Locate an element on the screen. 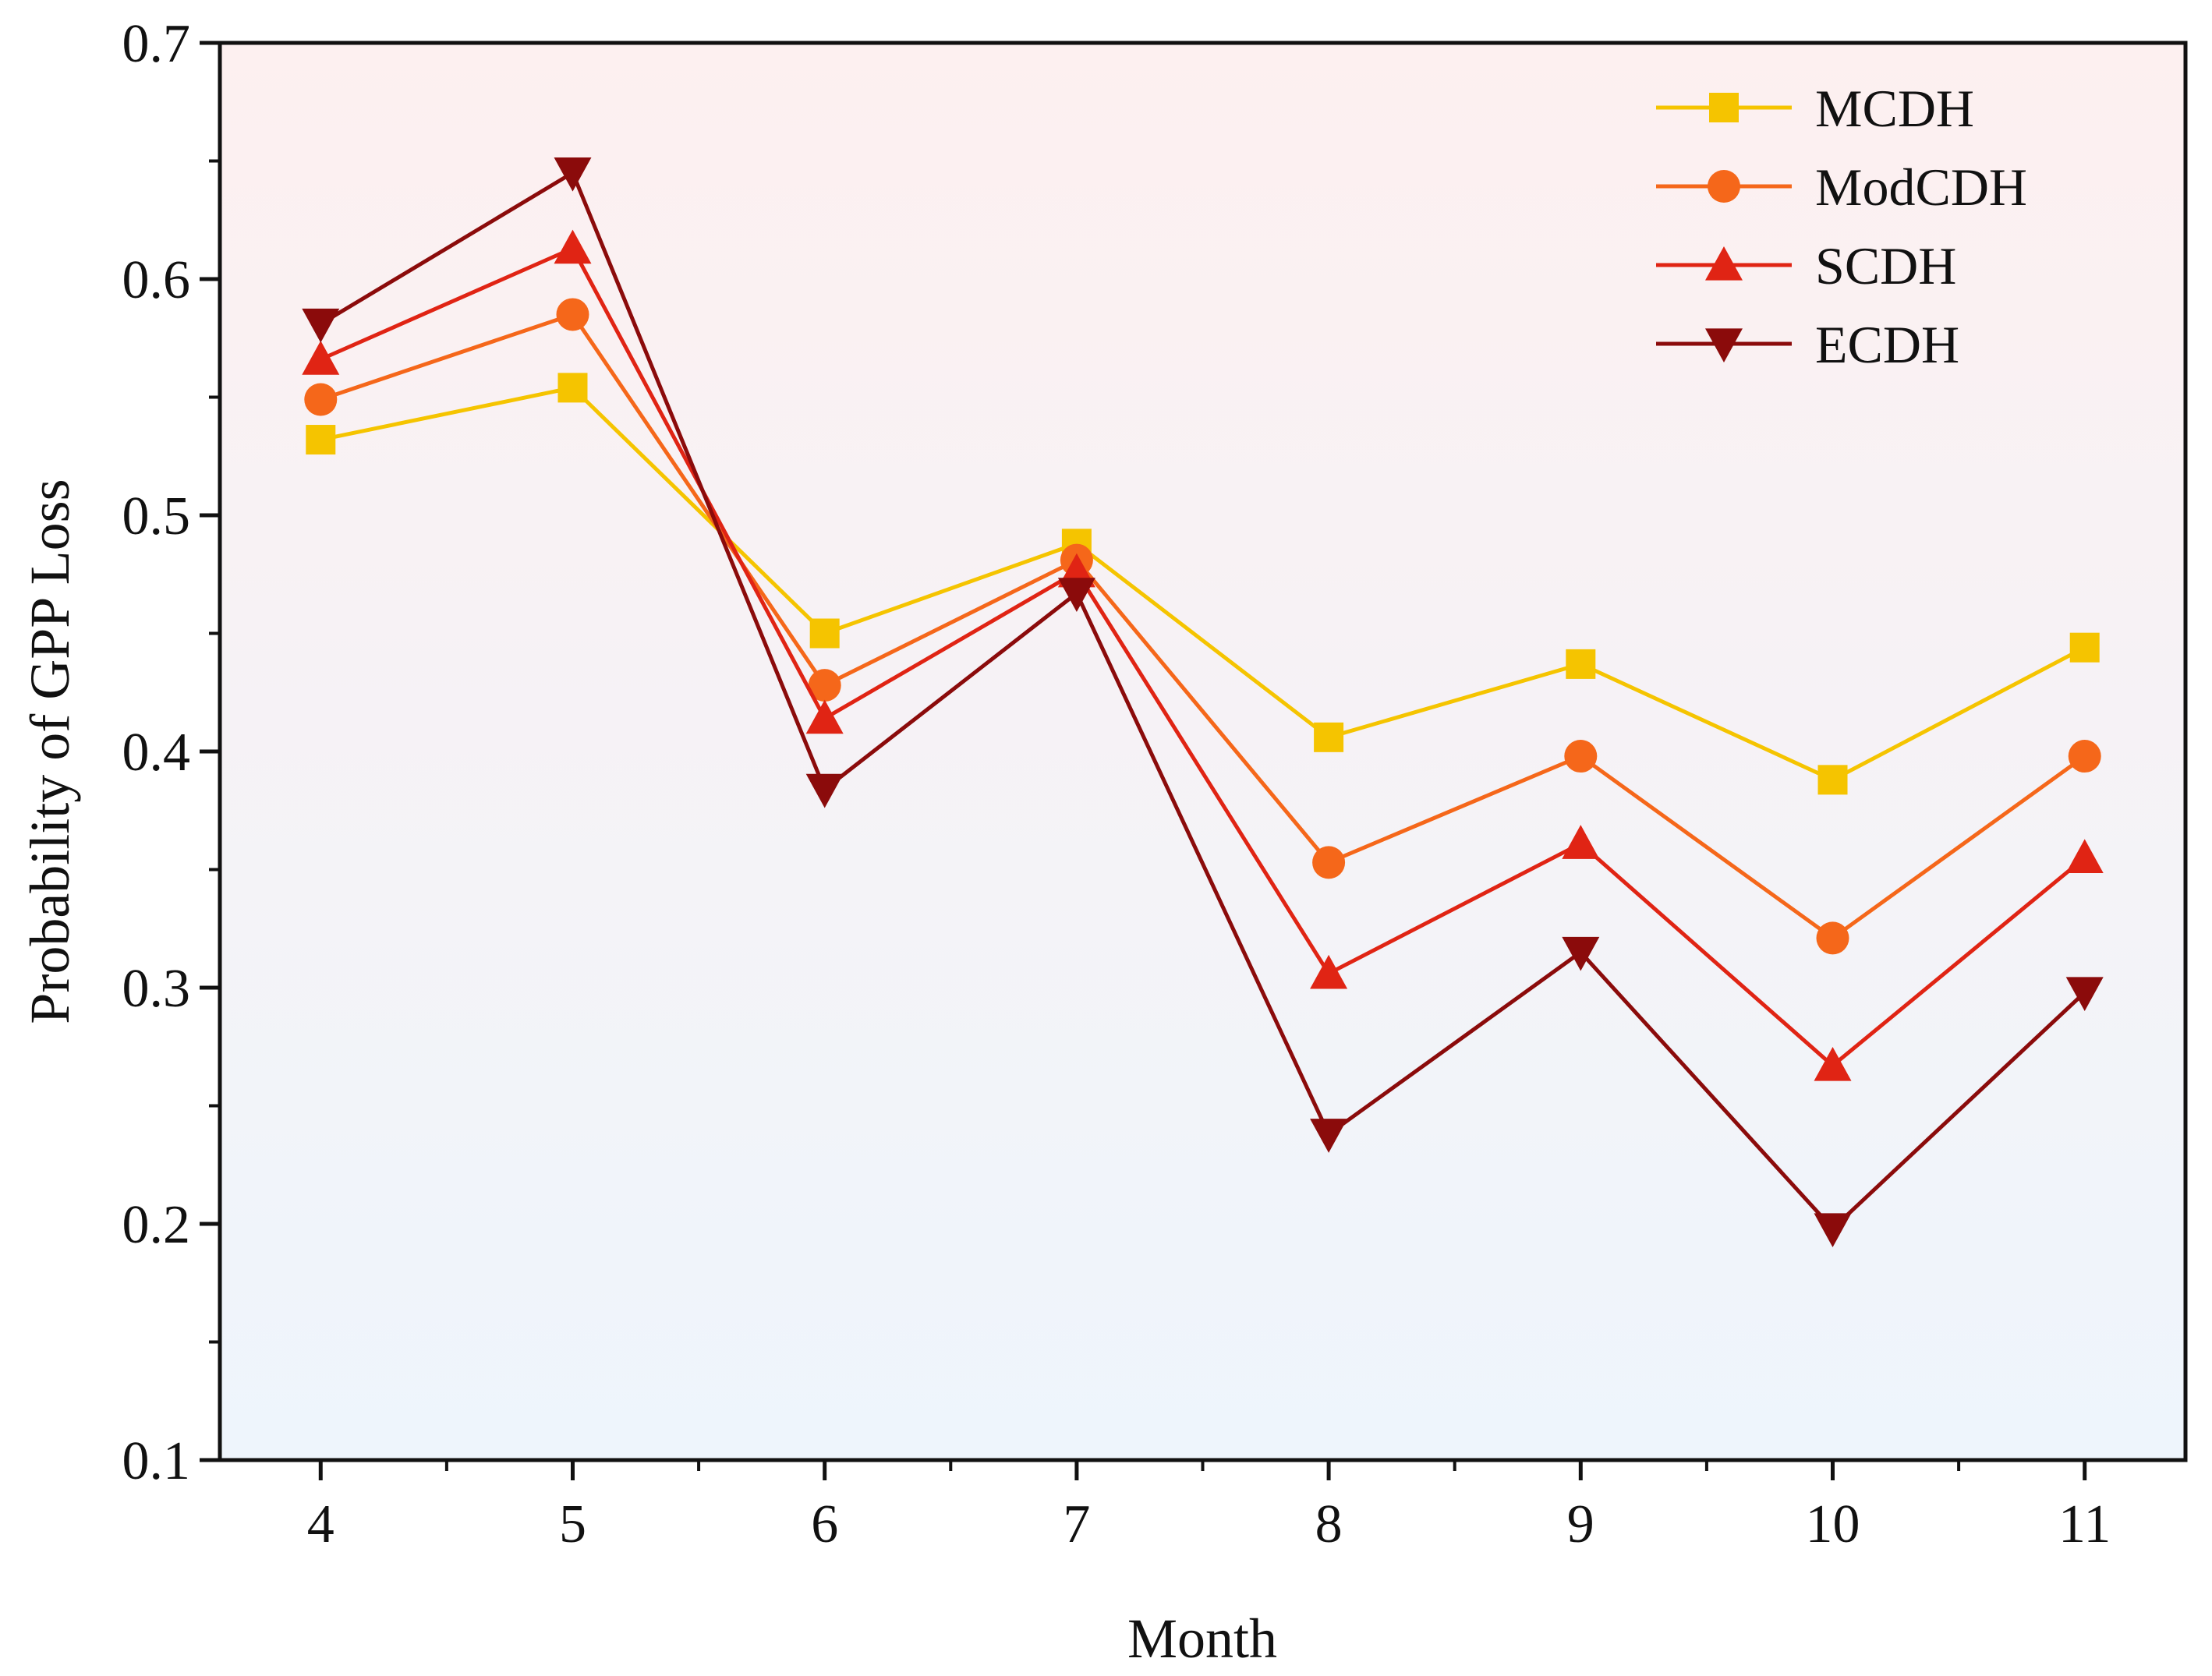 The height and width of the screenshot is (1676, 2212). x-tick-label: 7 is located at coordinates (1077, 1524).